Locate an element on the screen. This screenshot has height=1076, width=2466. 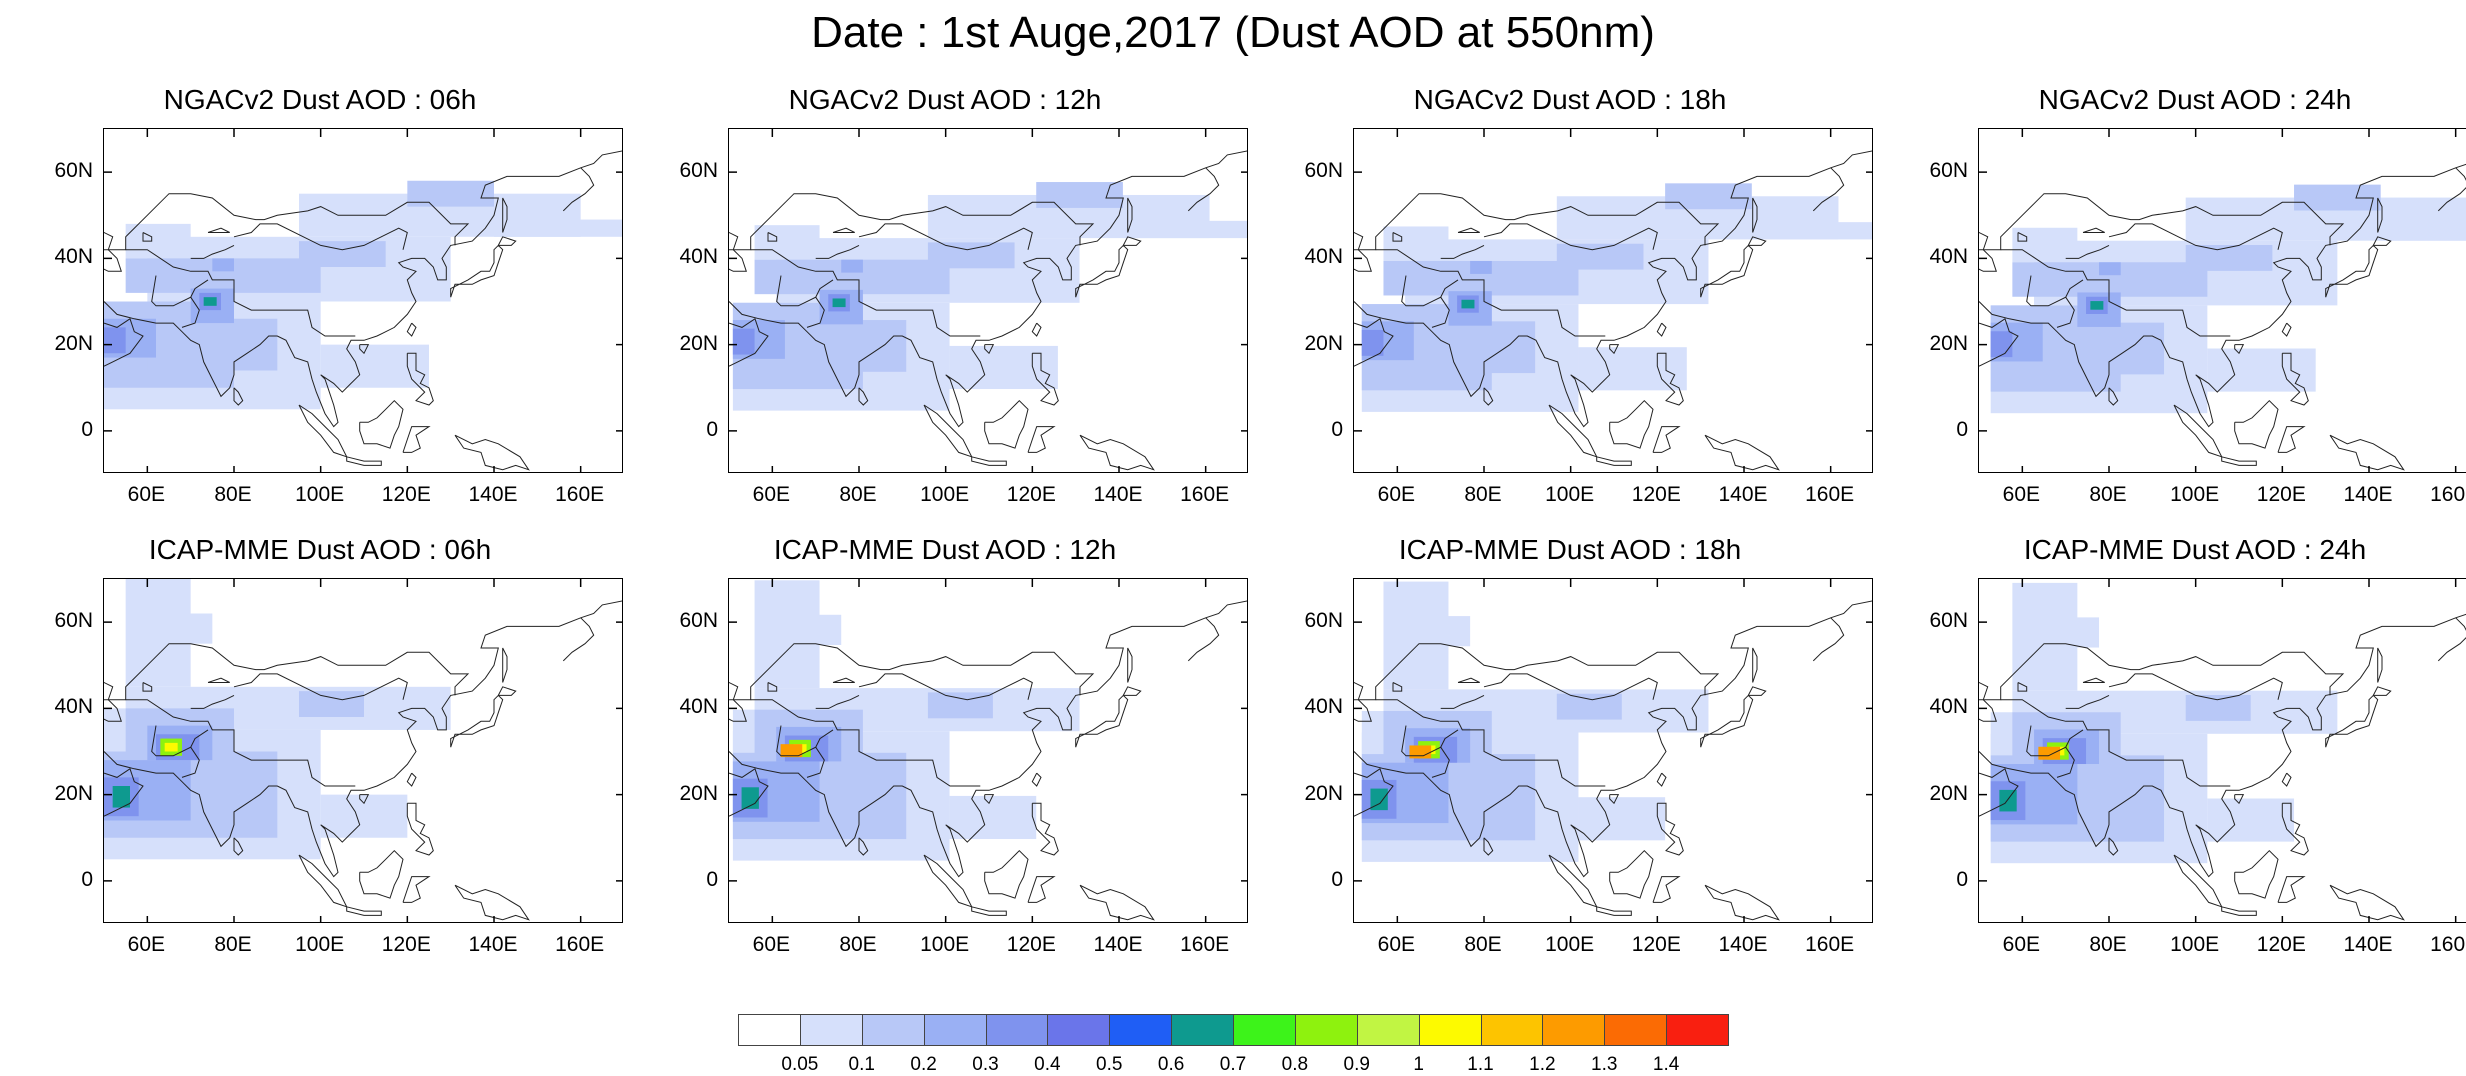
panel-title: NGACv2 Dust AOD : 12h is located at coordinates (945, 99).